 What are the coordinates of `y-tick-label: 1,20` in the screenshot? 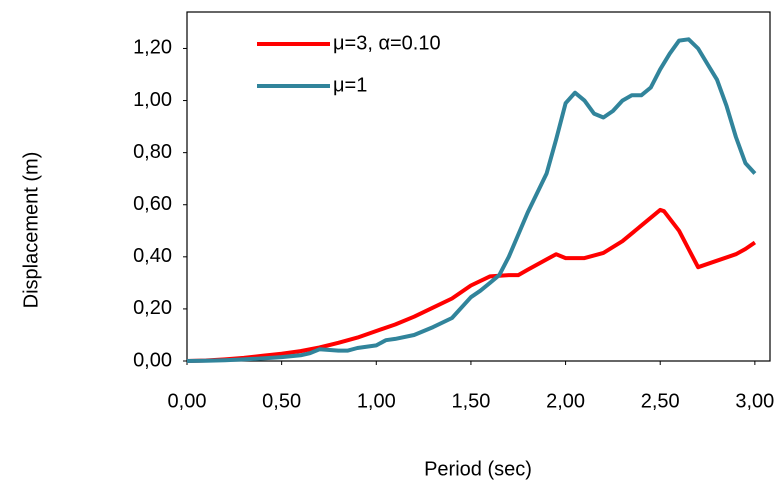 It's located at (152, 48).